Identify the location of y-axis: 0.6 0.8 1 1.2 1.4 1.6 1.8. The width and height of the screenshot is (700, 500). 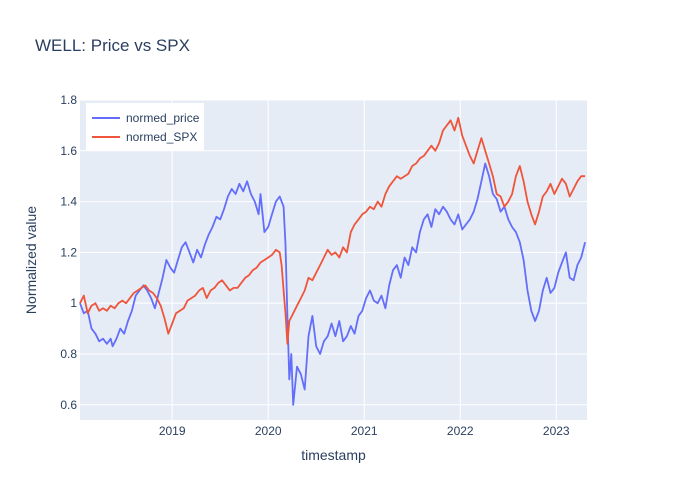
(68, 252).